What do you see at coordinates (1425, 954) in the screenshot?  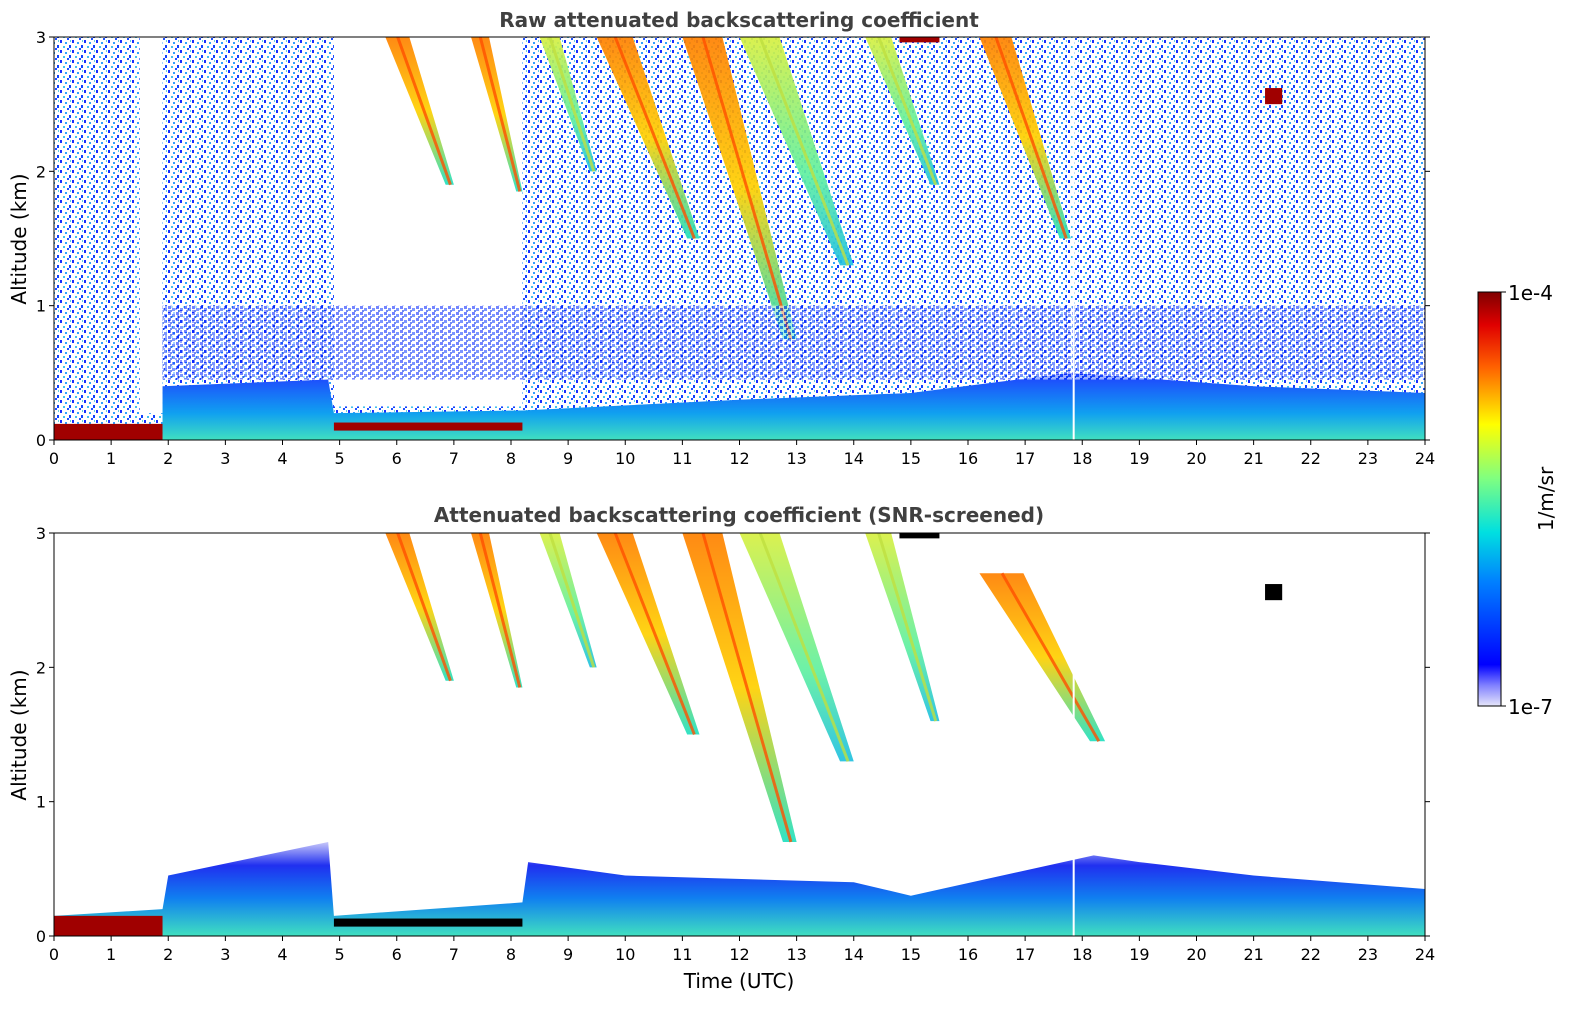 I see `x-tick-label: 24` at bounding box center [1425, 954].